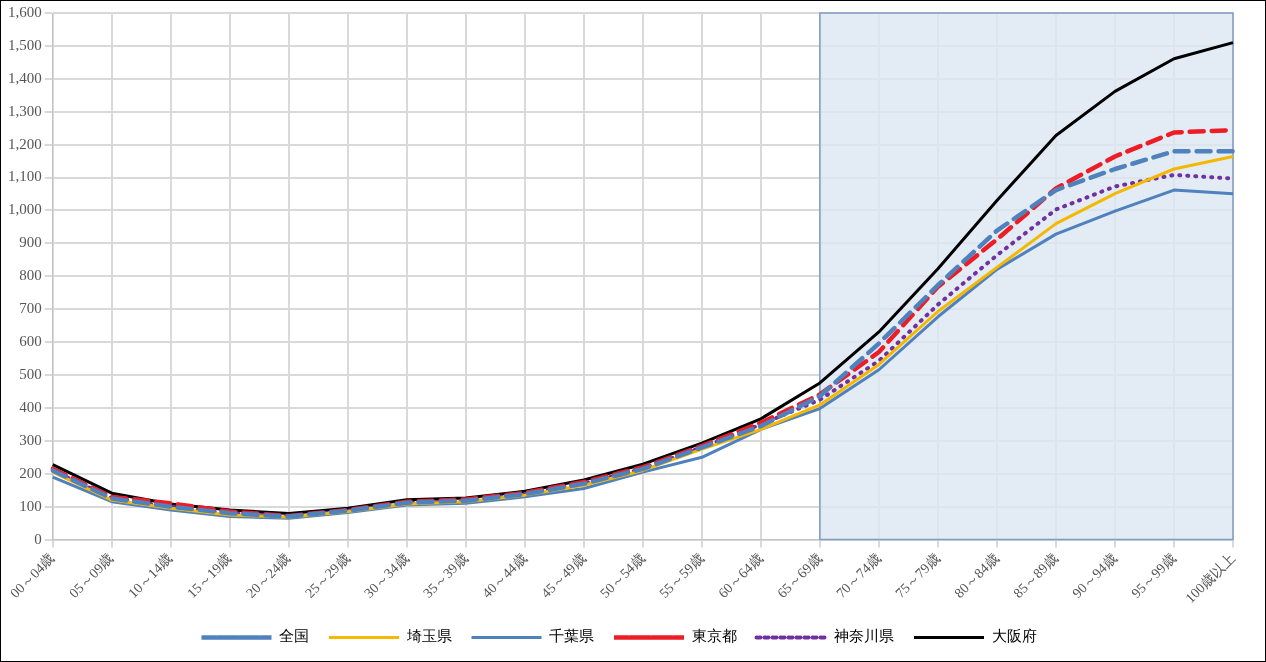 This screenshot has height=662, width=1266. Describe the element at coordinates (976, 575) in the screenshot. I see `x-tick-label: 80～84歳` at that location.